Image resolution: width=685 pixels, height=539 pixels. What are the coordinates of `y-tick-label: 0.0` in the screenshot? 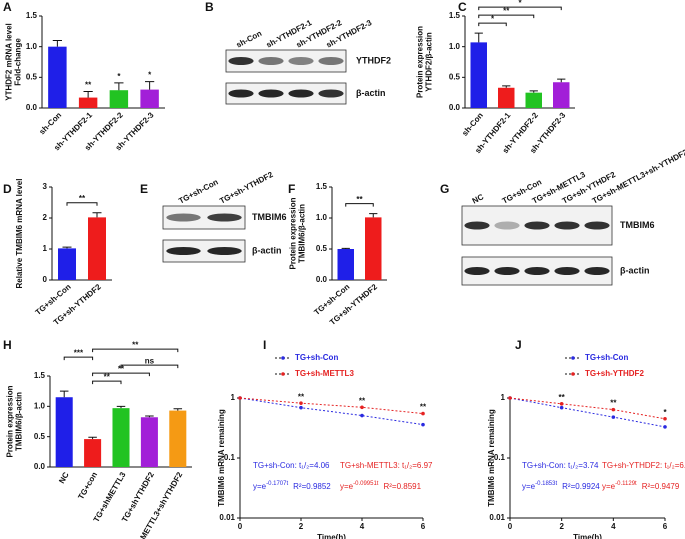 It's located at (32, 107).